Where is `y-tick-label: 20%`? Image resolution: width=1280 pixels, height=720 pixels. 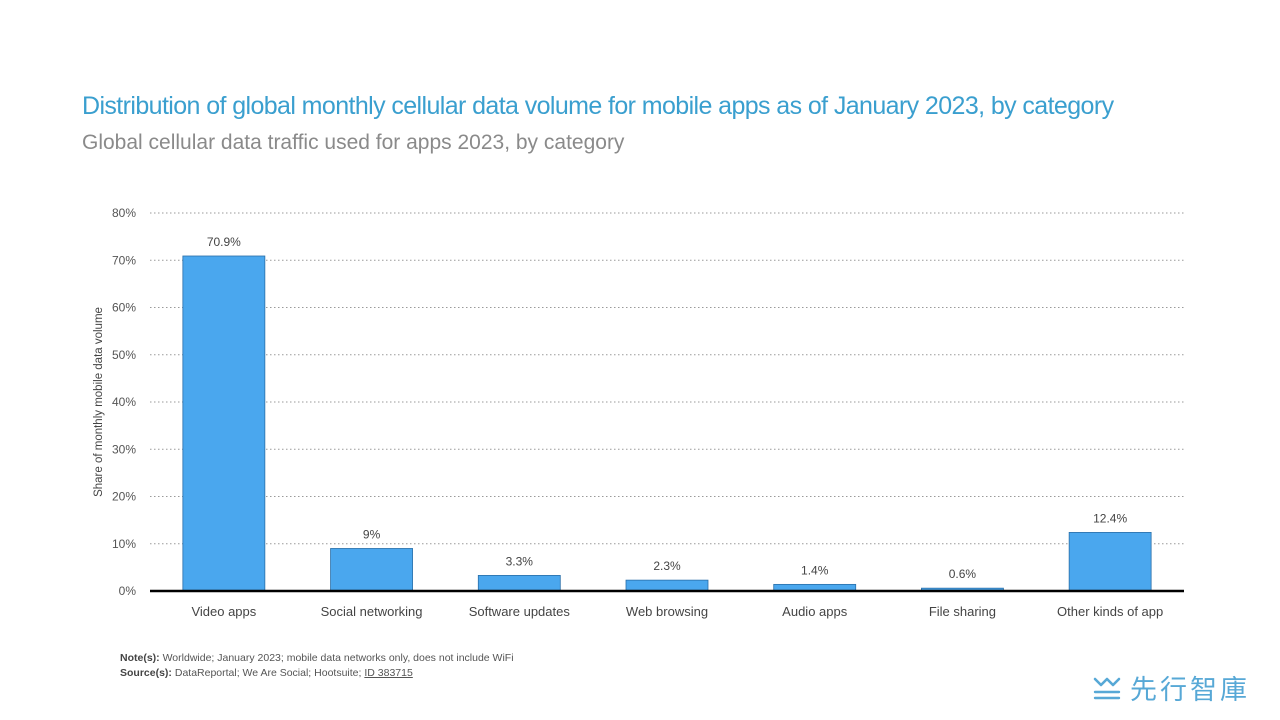 y-tick-label: 20% is located at coordinates (124, 497).